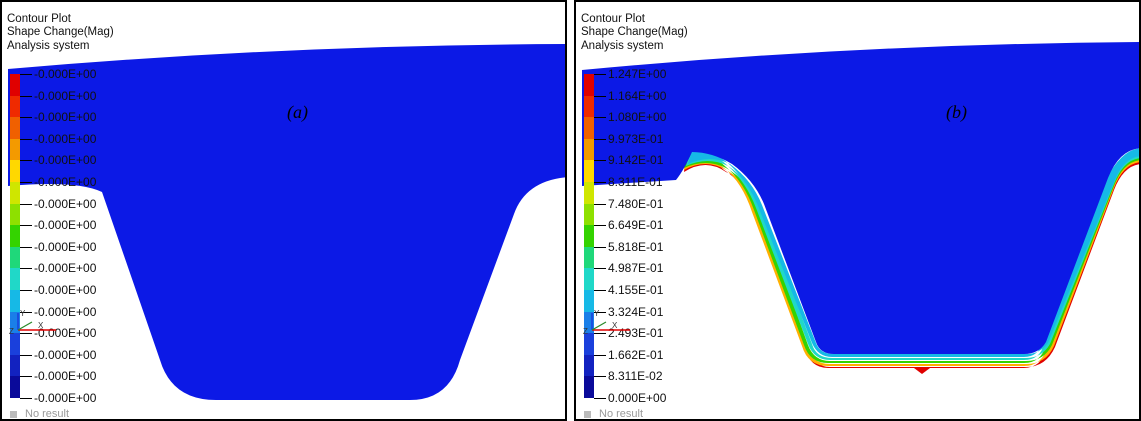  What do you see at coordinates (636, 268) in the screenshot?
I see `legend-value-label: 4.987E-01` at bounding box center [636, 268].